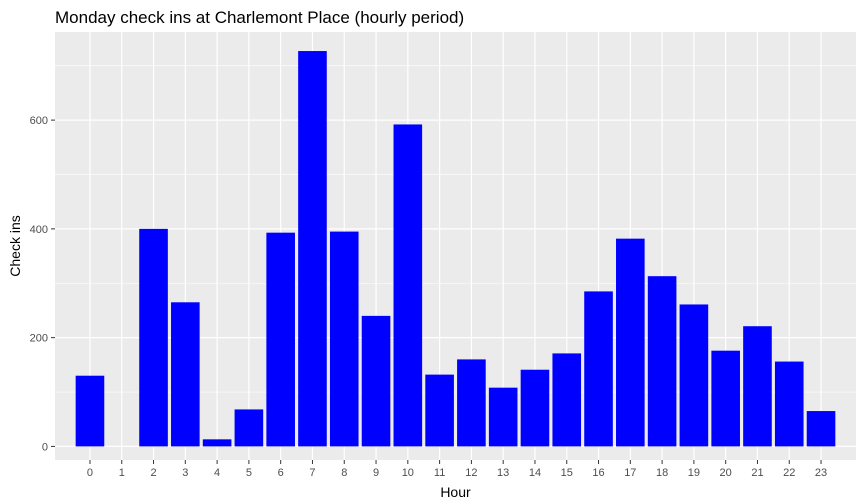 This screenshot has width=866, height=504. I want to click on x-axis: 0 1 2 3 4 5 6 7 8 9 10 11 12 13 14 15 16 17 18 19 20 21 22 23, so click(457, 469).